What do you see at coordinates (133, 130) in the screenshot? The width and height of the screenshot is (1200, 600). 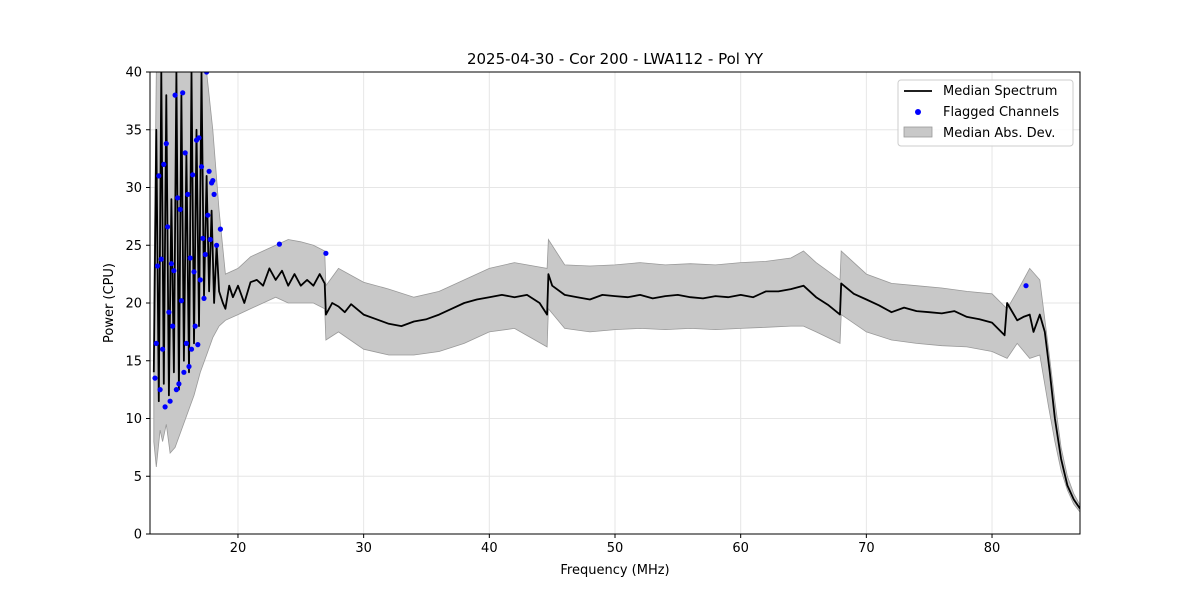 I see `y-tick-label: 35` at bounding box center [133, 130].